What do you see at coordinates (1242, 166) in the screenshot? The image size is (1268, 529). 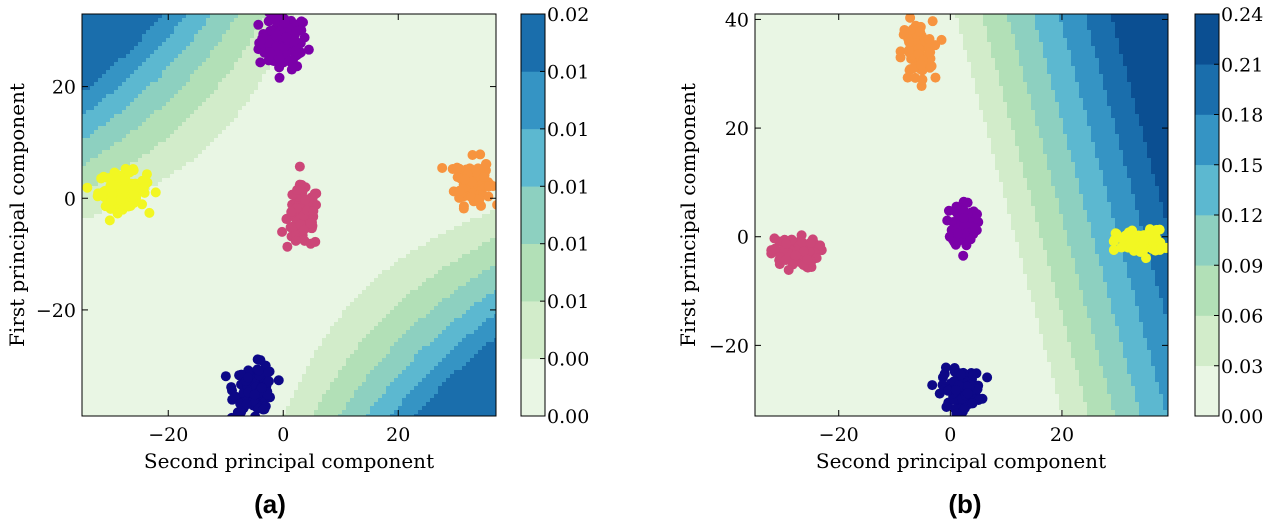 I see `colorbar-tick-label: 0.15` at bounding box center [1242, 166].